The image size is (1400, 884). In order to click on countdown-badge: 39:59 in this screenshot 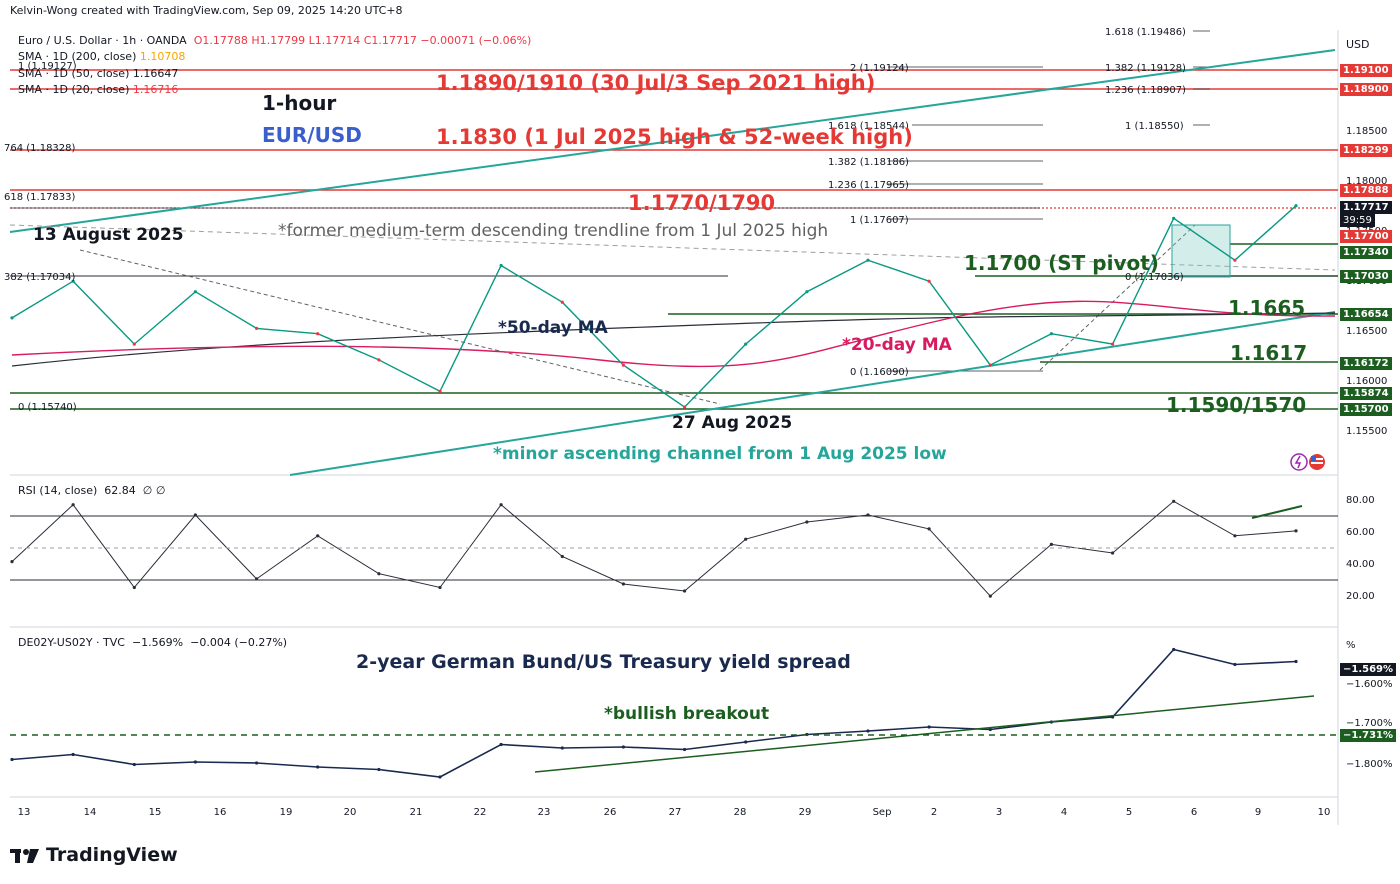, I will do `click(1357, 220)`.